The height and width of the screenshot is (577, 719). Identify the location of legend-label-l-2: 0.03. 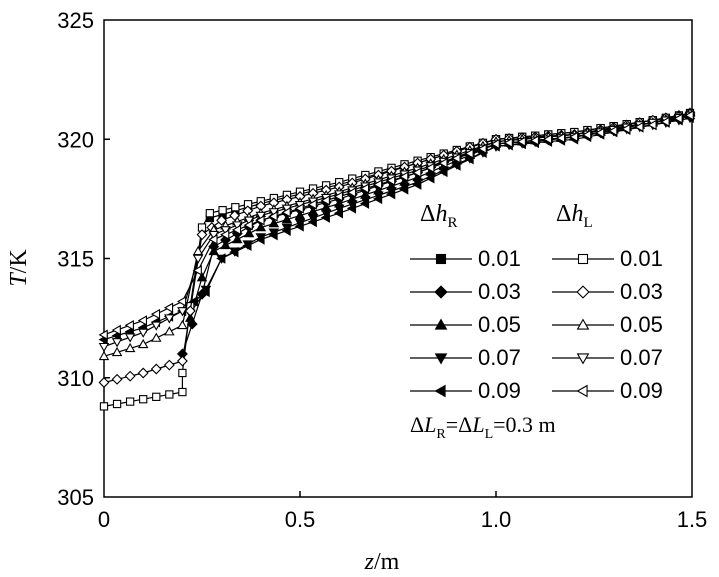
(641, 291).